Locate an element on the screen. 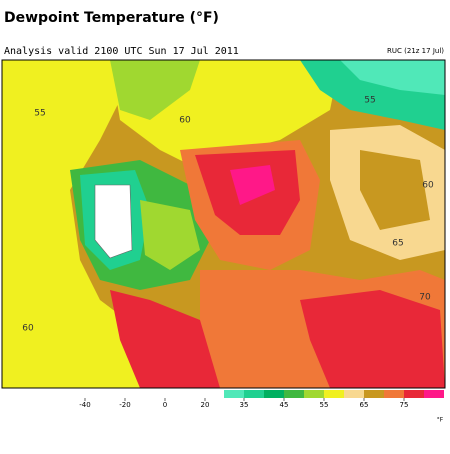  colorbar-tick-label: -40 is located at coordinates (84, 405).